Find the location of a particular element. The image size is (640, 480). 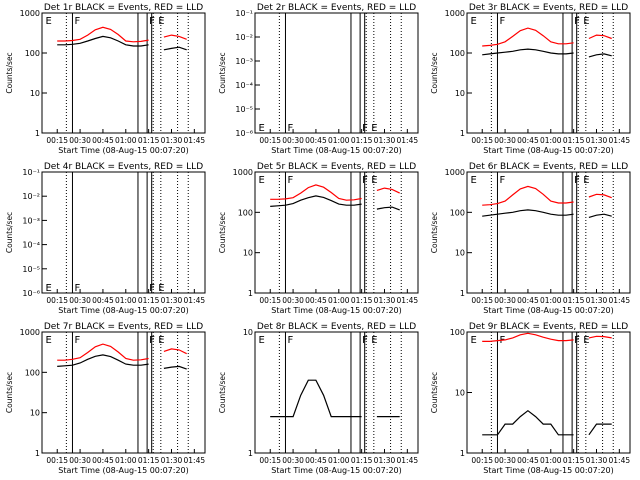

panel-title: Det 8r BLACK = Events, RED = LLD is located at coordinates (336, 327).